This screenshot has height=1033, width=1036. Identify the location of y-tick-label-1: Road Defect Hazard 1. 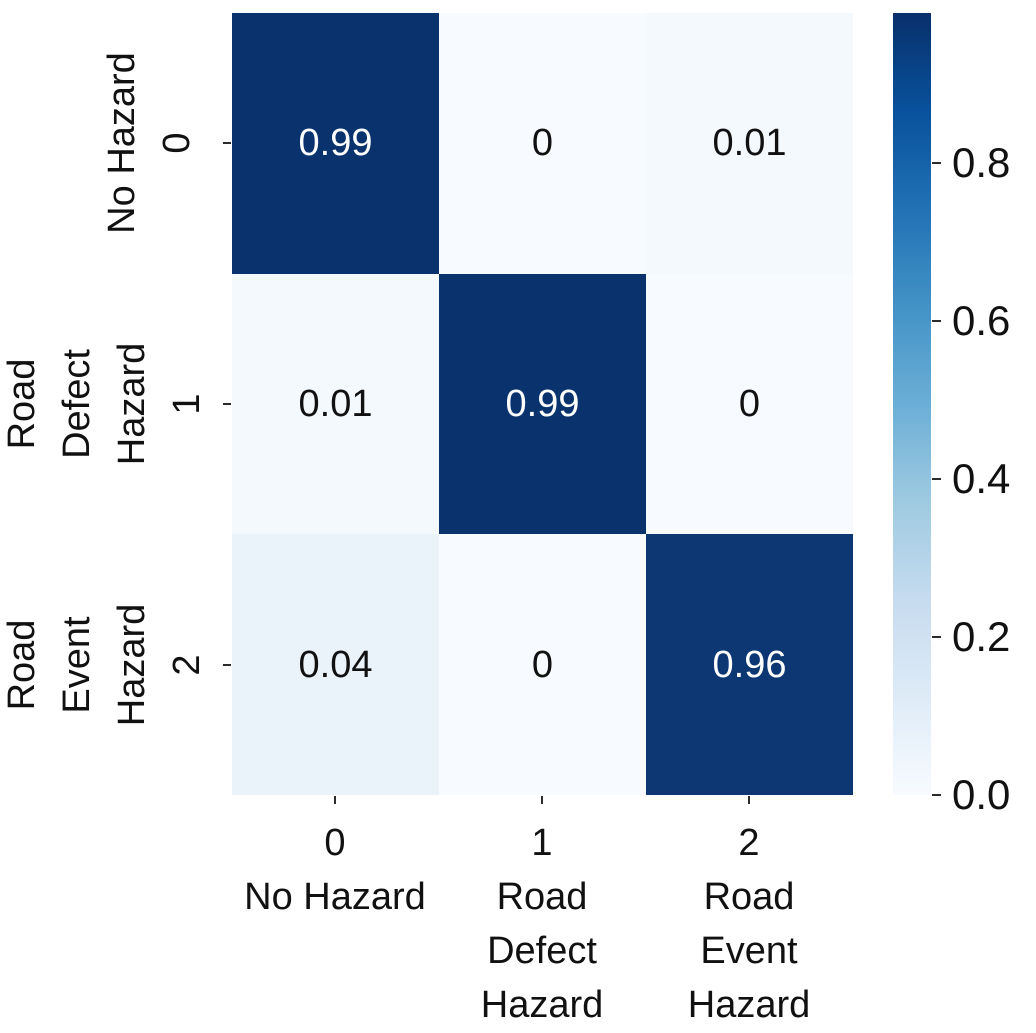
(104, 404).